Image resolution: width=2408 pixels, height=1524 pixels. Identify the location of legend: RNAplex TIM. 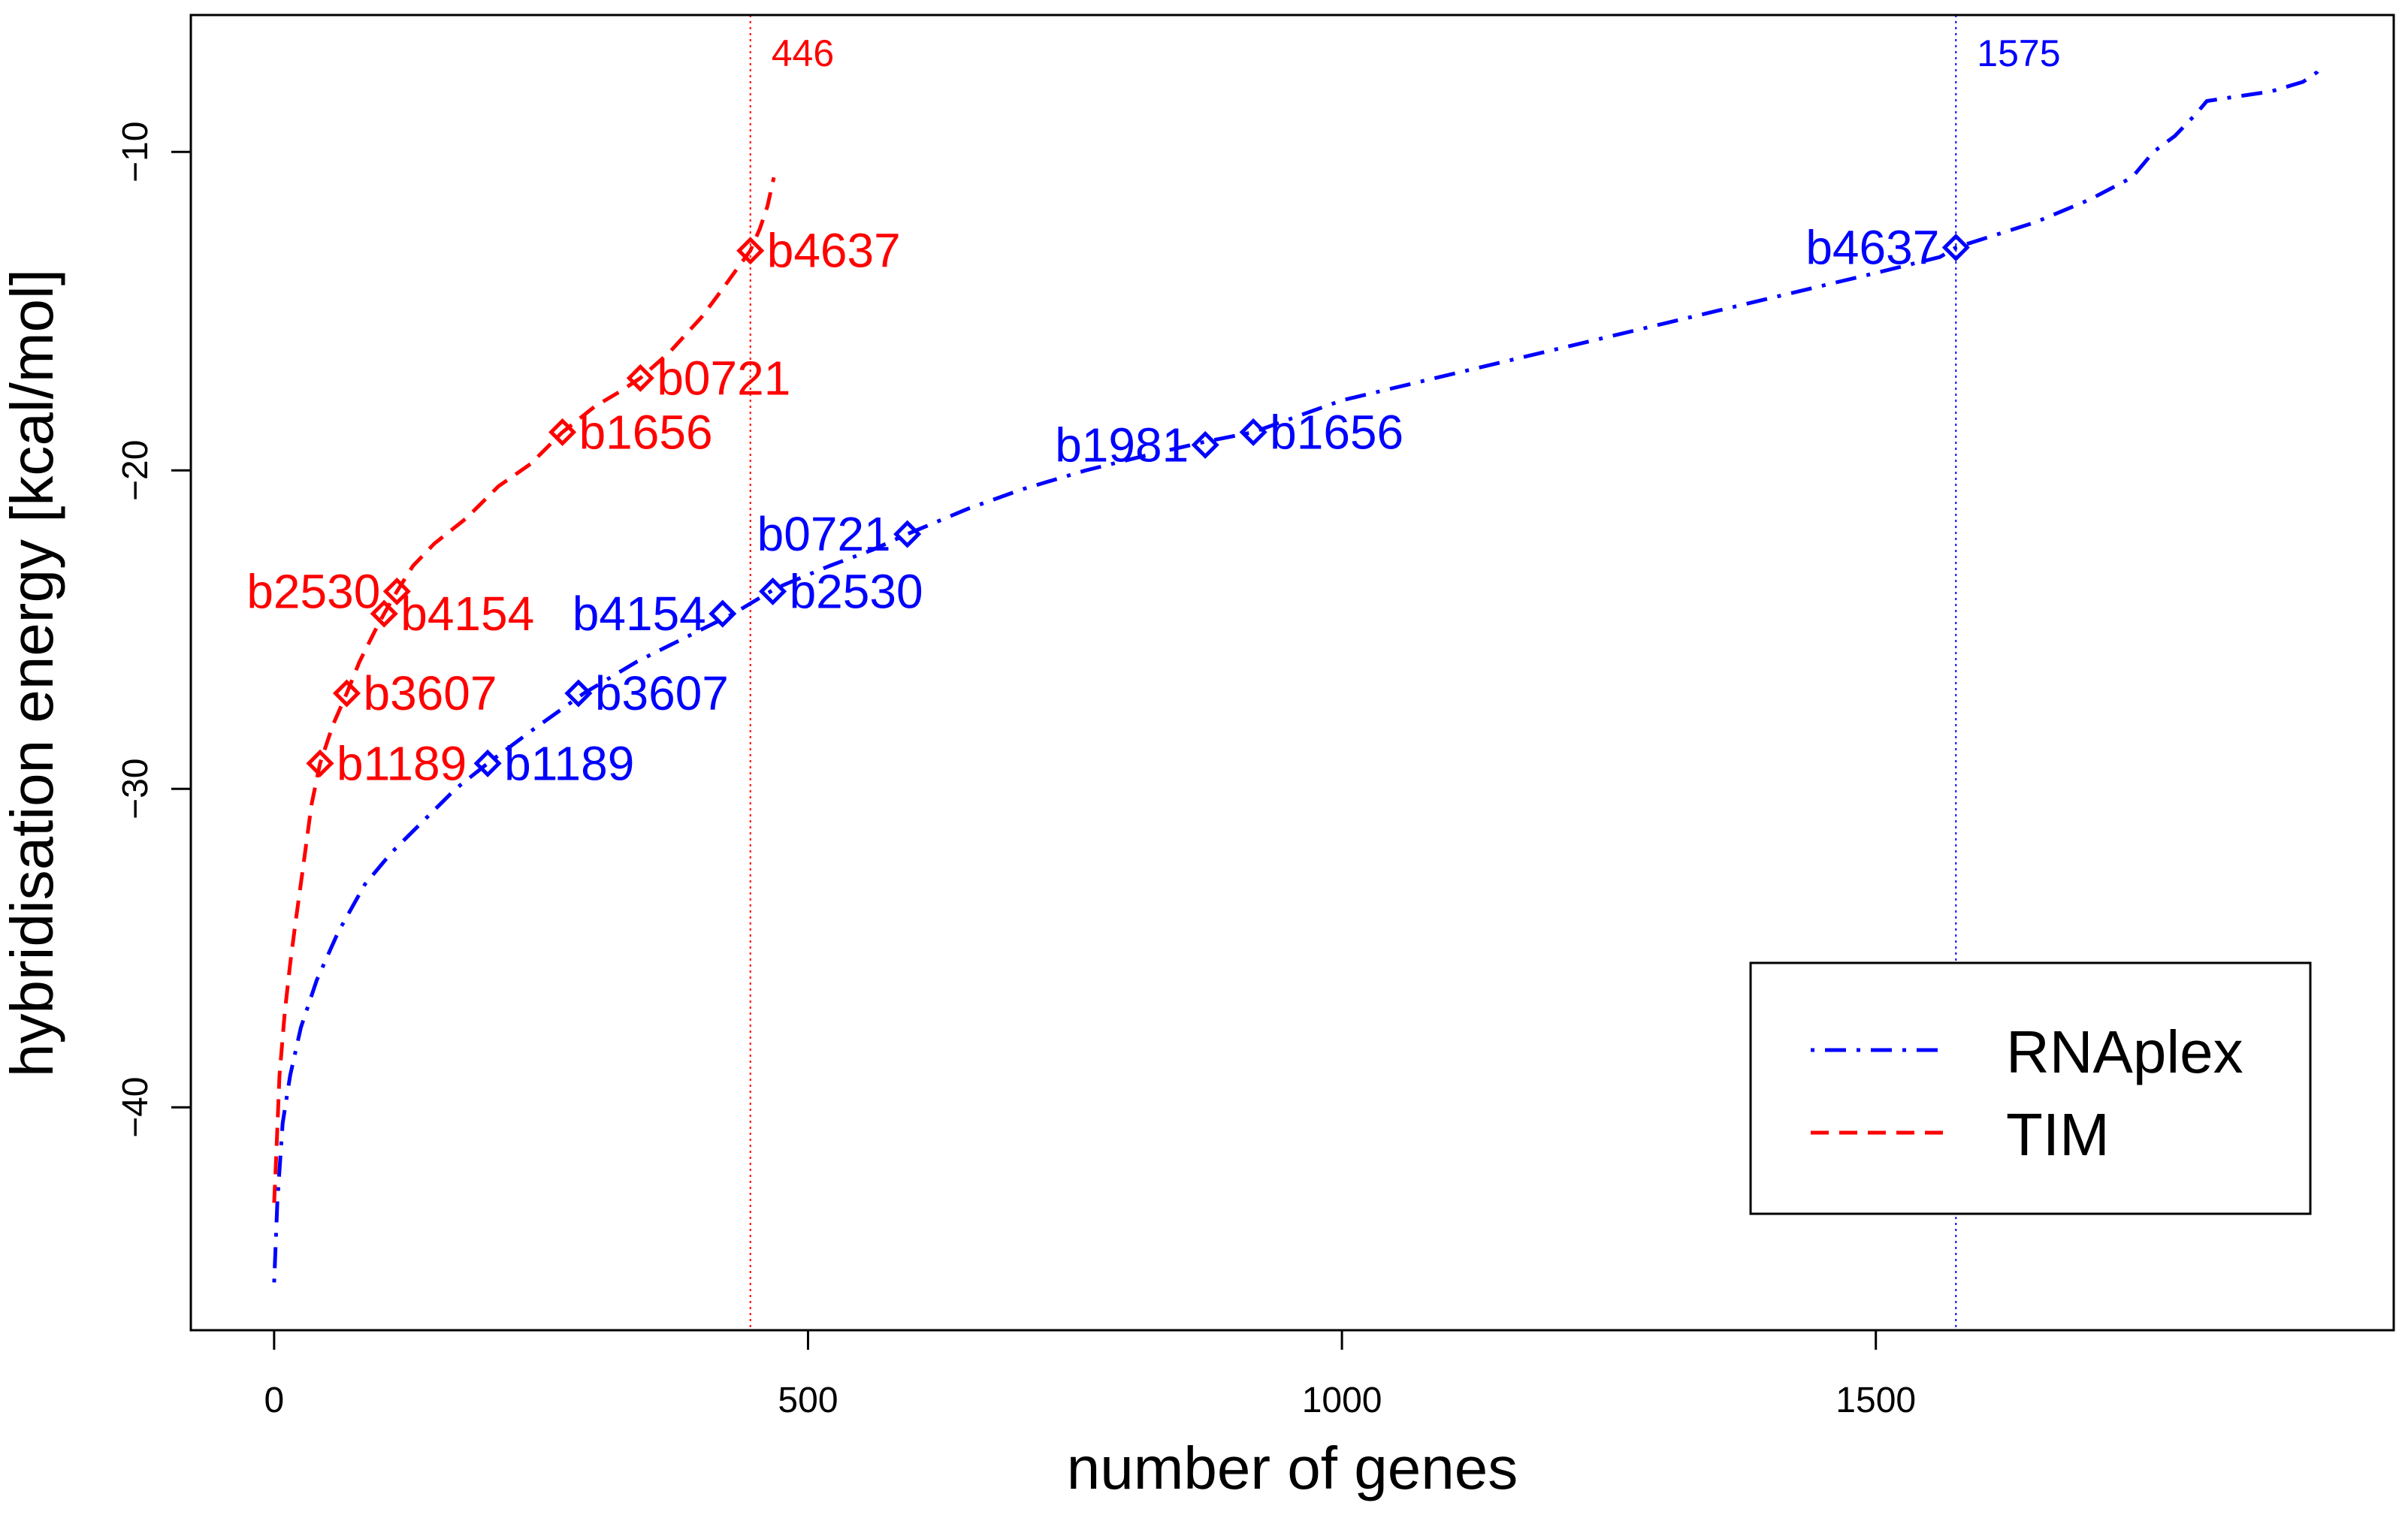
(2030, 1088).